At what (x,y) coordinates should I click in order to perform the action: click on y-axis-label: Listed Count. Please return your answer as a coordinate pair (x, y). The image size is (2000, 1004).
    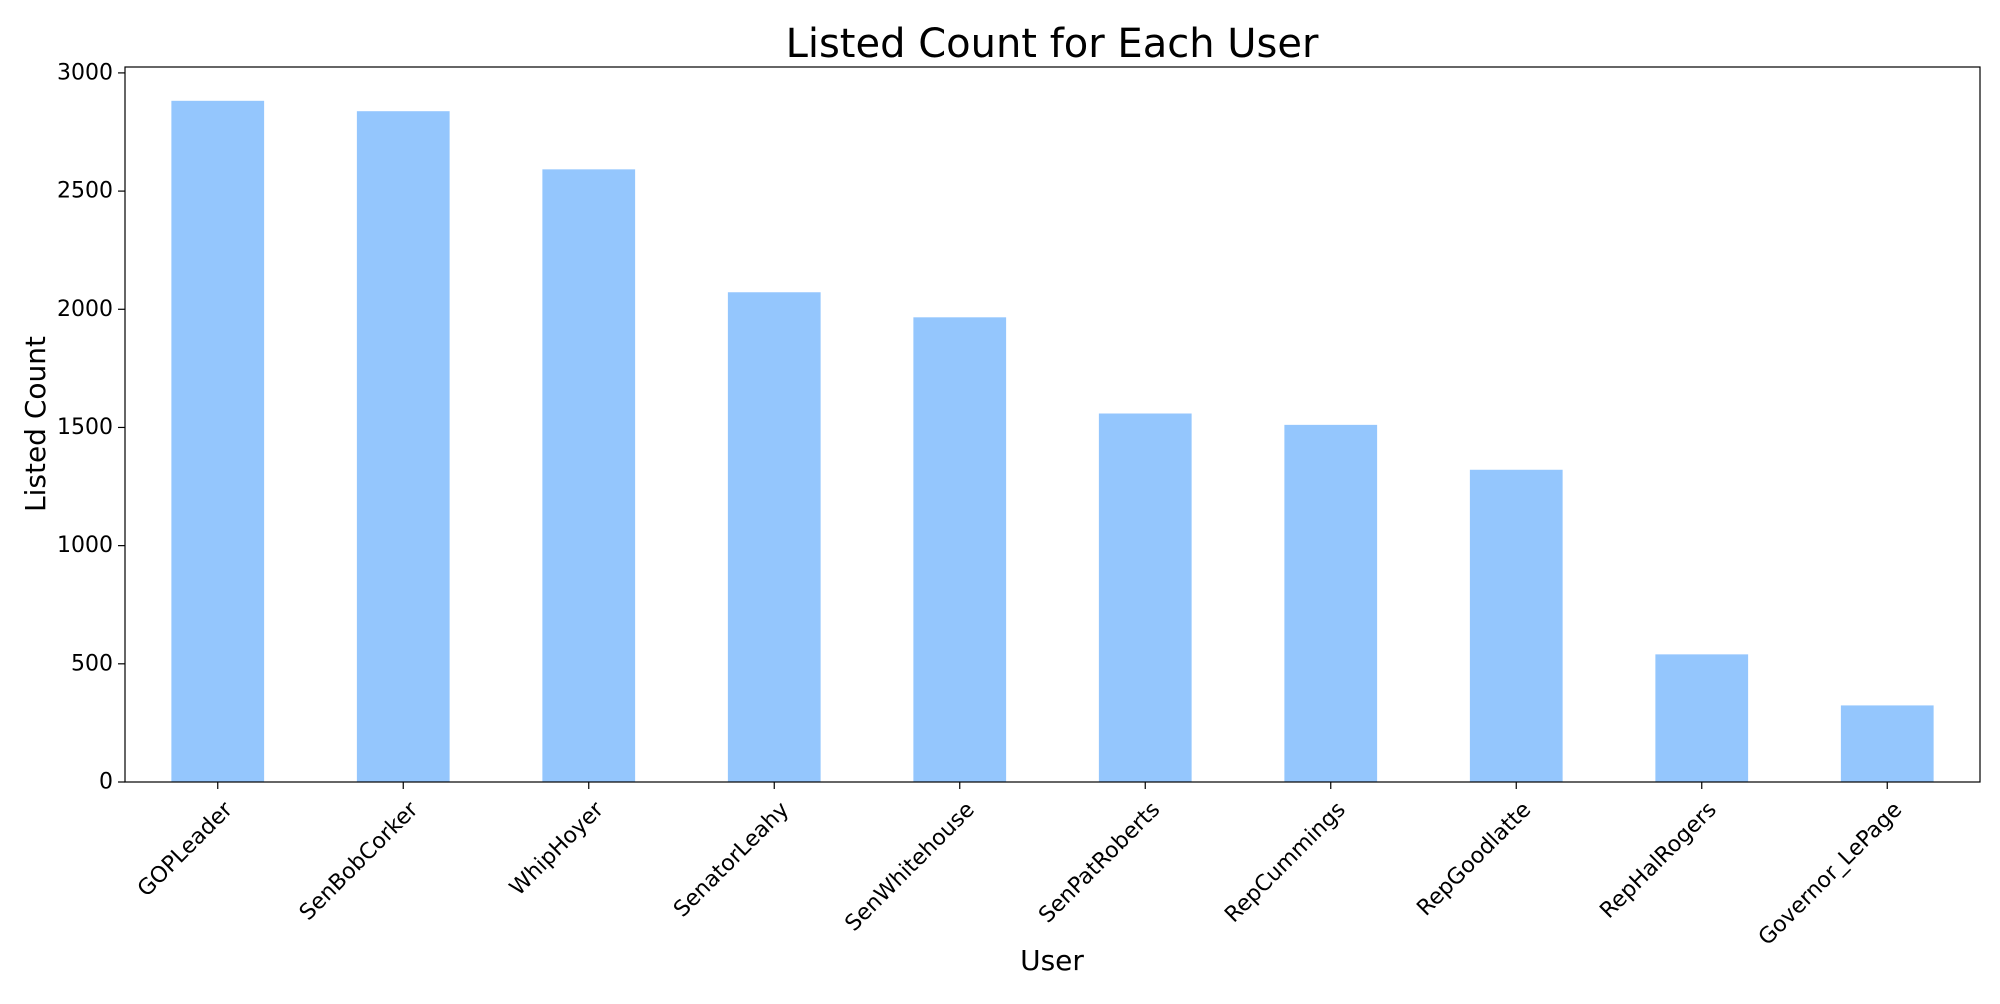
    Looking at the image, I should click on (35, 424).